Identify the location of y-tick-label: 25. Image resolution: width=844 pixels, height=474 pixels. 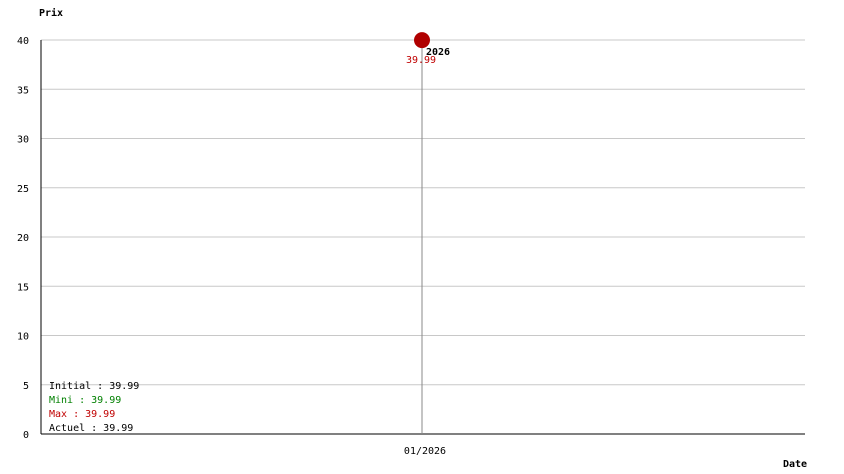
(23, 189).